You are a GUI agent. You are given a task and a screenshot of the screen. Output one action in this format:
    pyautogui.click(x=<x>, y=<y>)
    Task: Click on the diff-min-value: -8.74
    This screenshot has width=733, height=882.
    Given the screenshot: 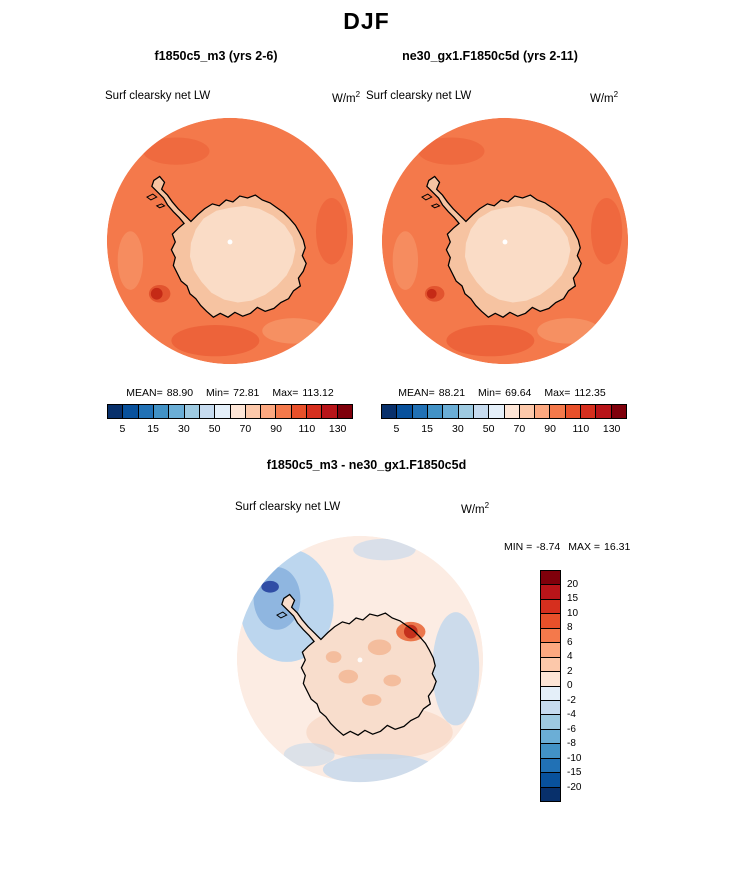 What is the action you would take?
    pyautogui.click(x=548, y=547)
    